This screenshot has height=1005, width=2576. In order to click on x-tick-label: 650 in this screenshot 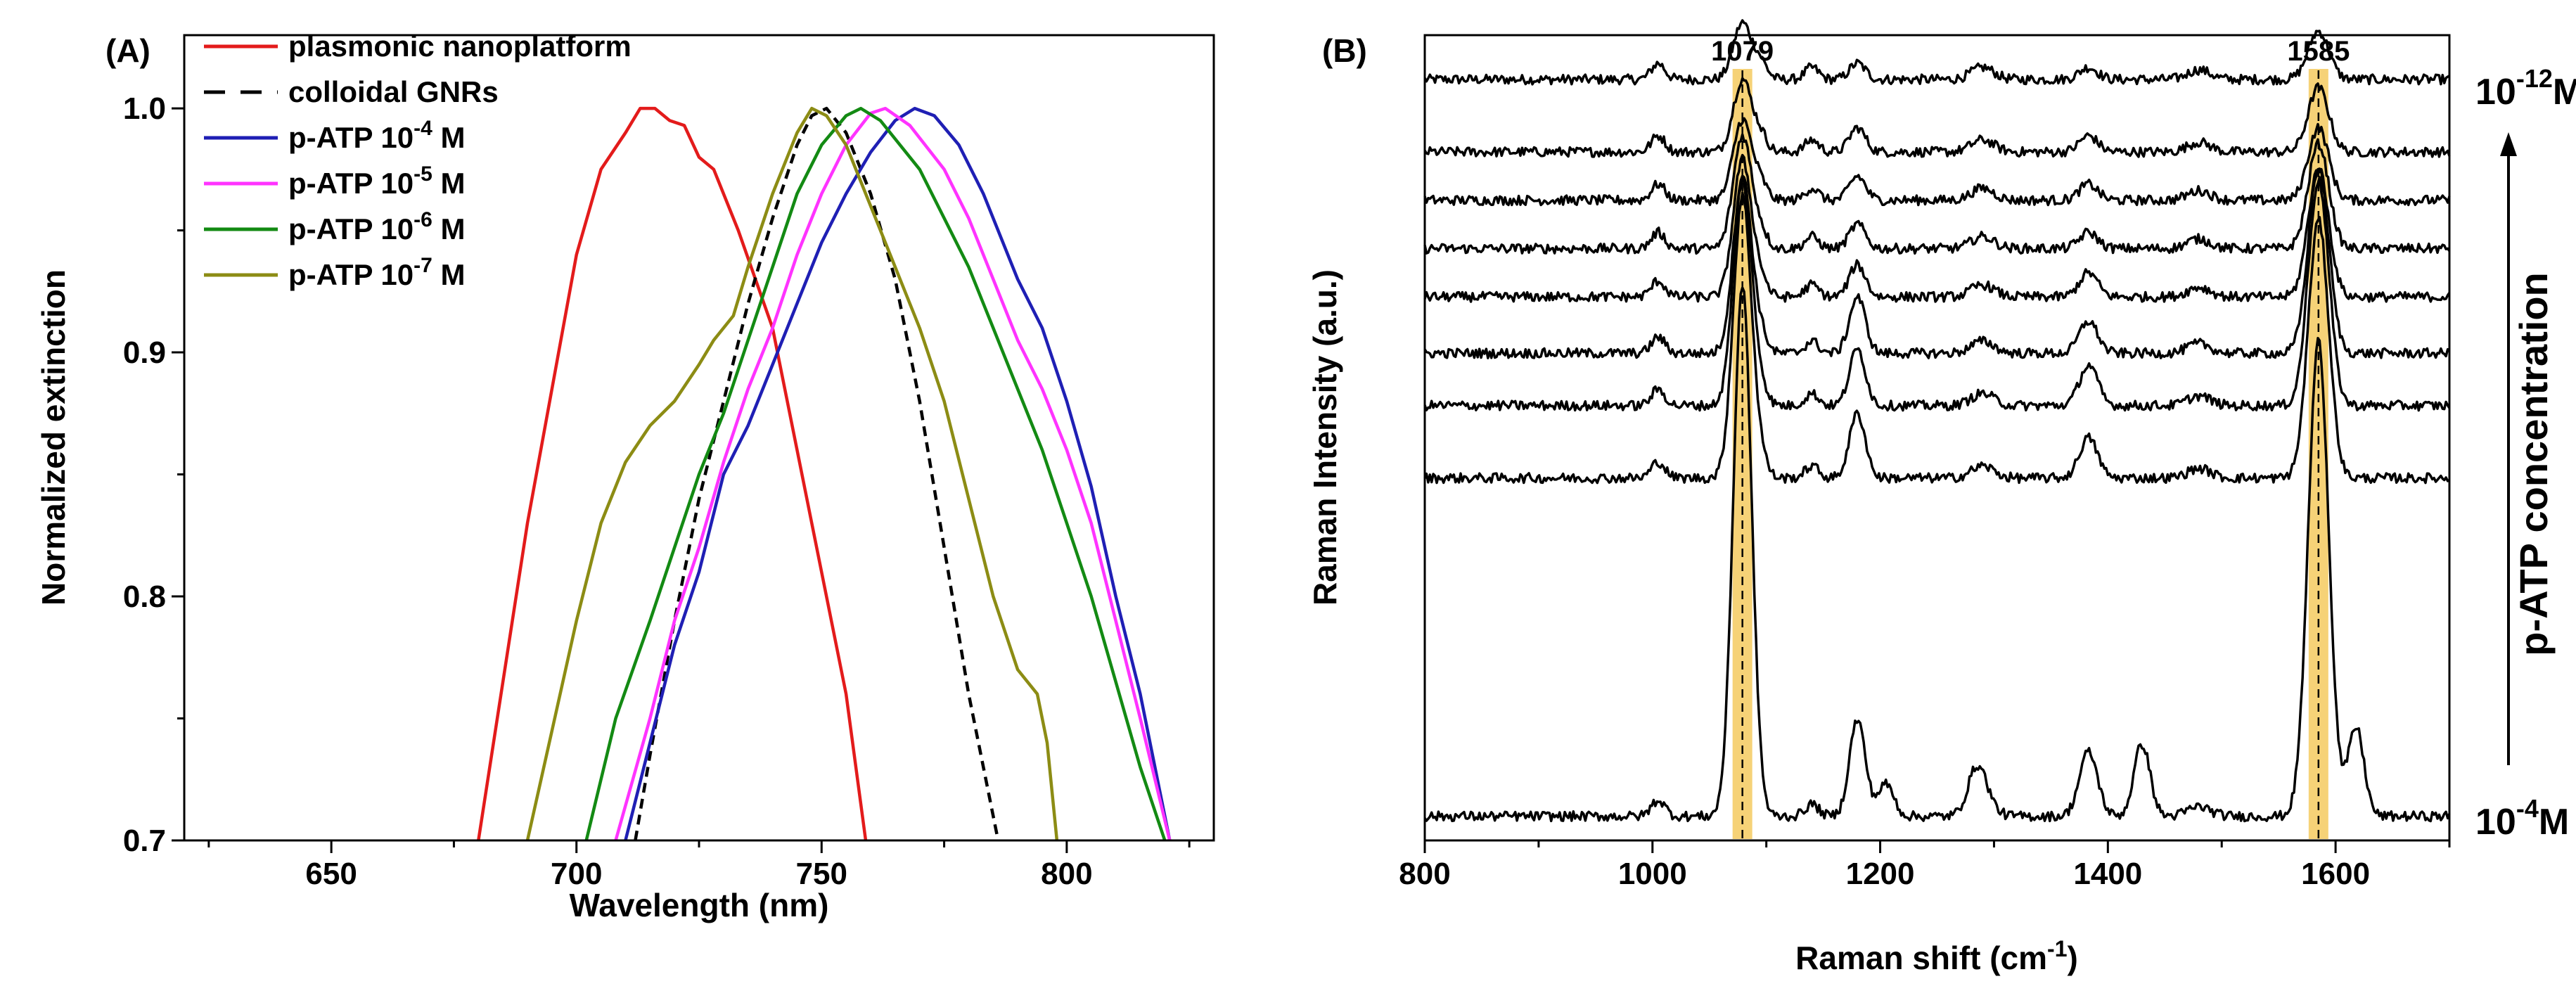, I will do `click(331, 874)`.